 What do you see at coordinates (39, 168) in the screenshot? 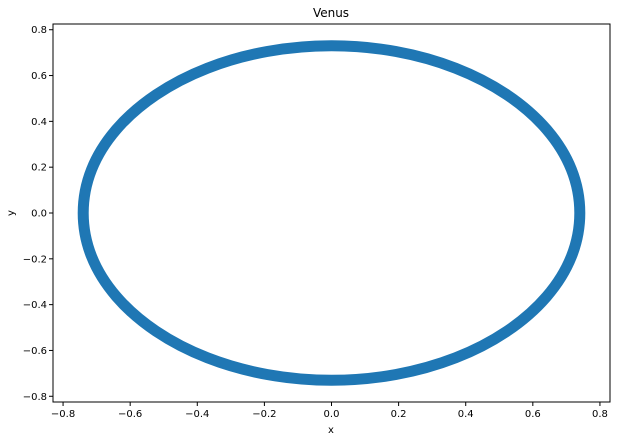
I see `y-tick-label: 0.2` at bounding box center [39, 168].